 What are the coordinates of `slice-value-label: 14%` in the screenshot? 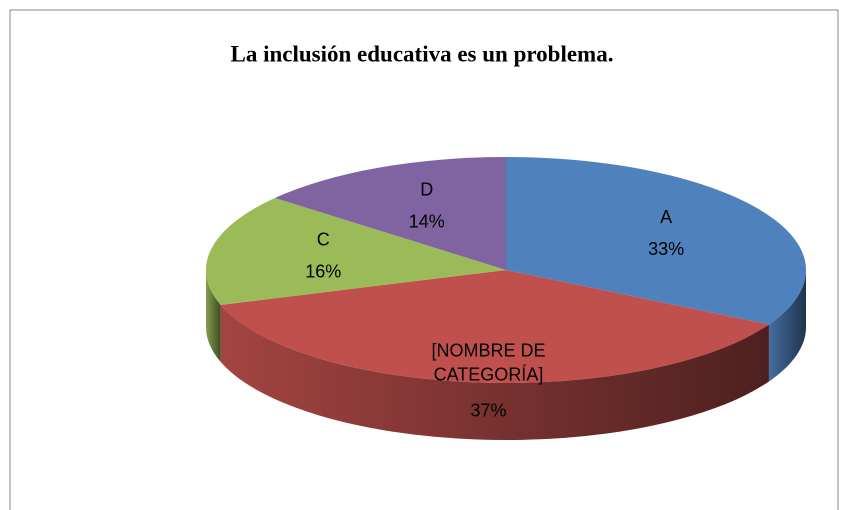 It's located at (427, 221).